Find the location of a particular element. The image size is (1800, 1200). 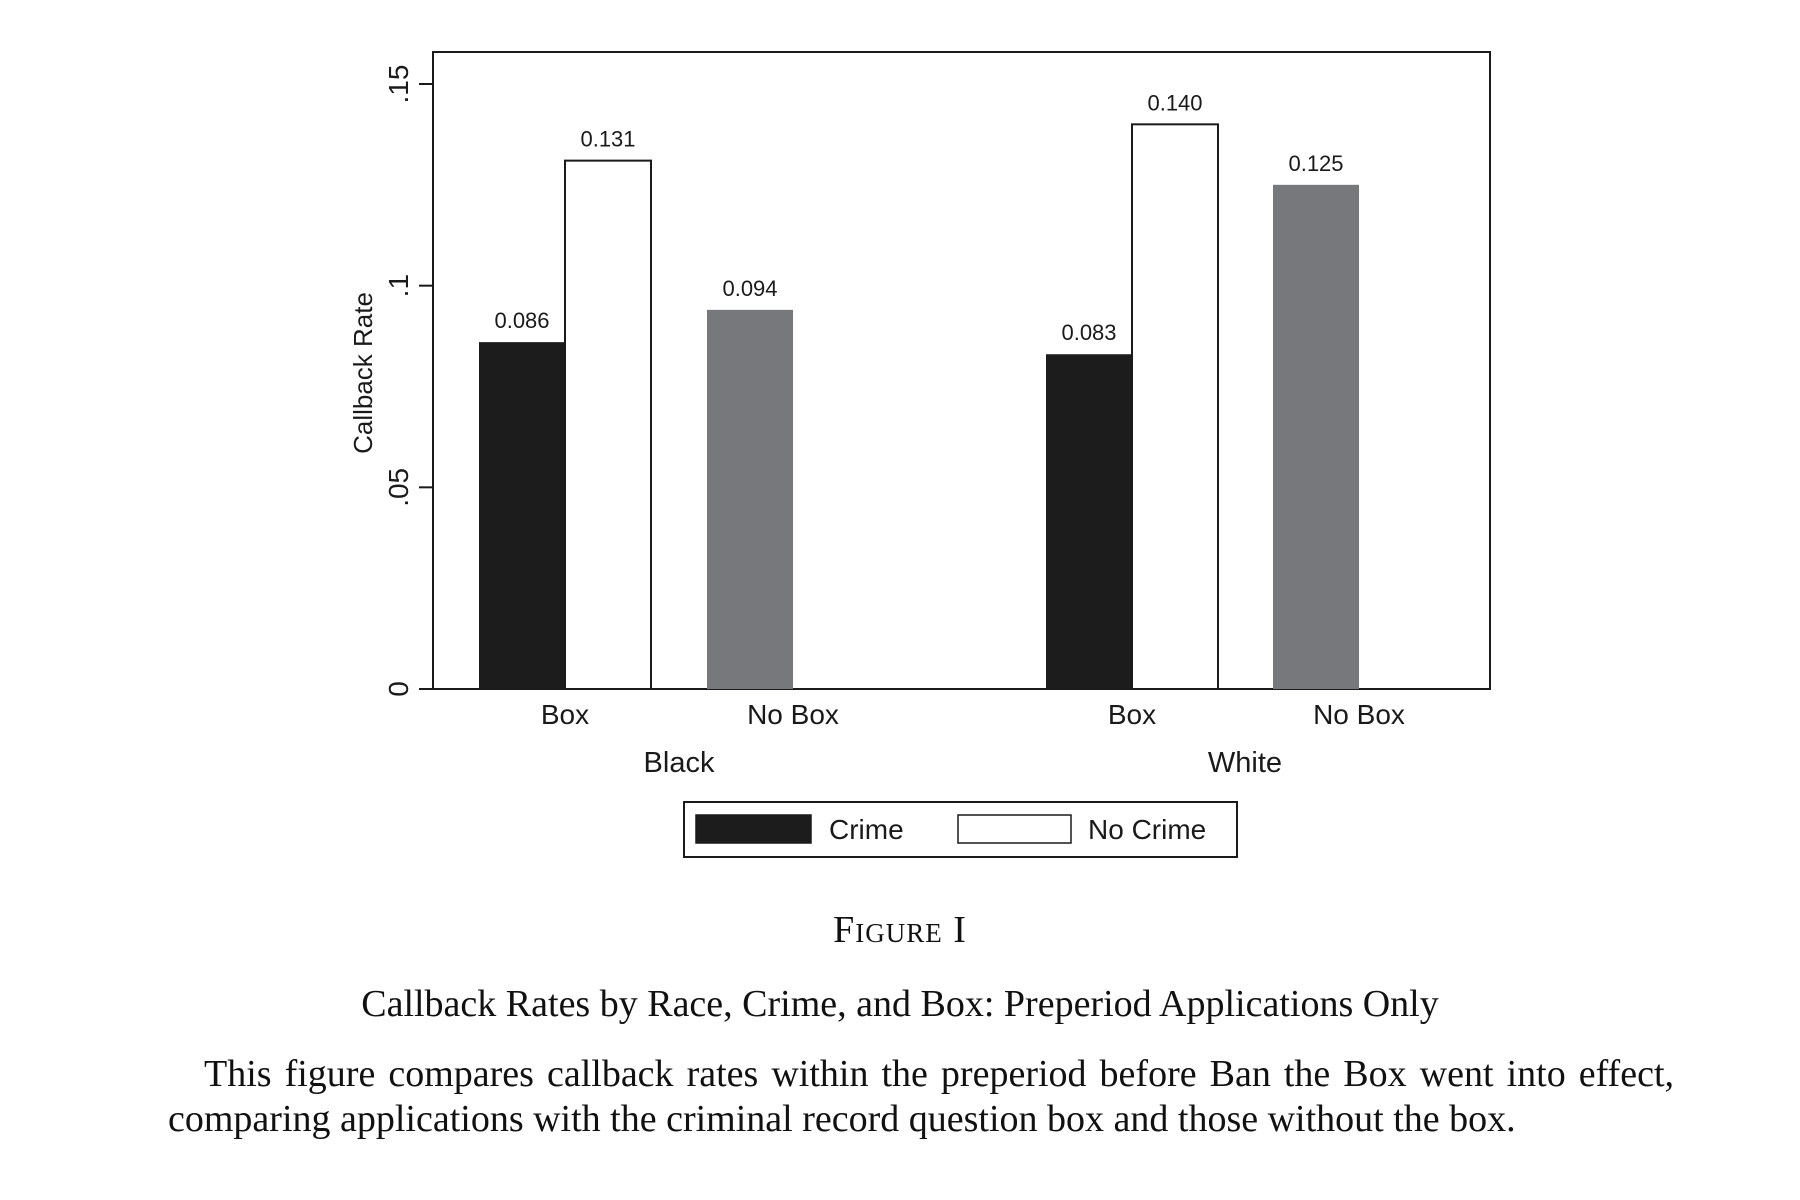

data-label-white-box-crime: 0.083 is located at coordinates (1088, 332).